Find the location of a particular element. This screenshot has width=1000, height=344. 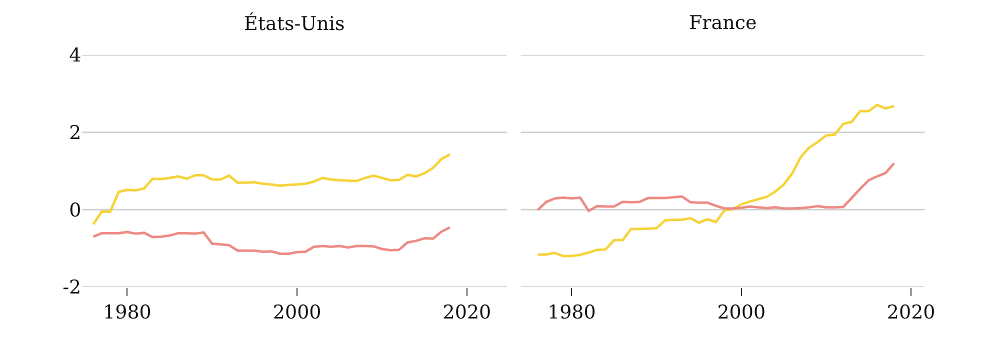

y-tick-label: 0 is located at coordinates (75, 210).